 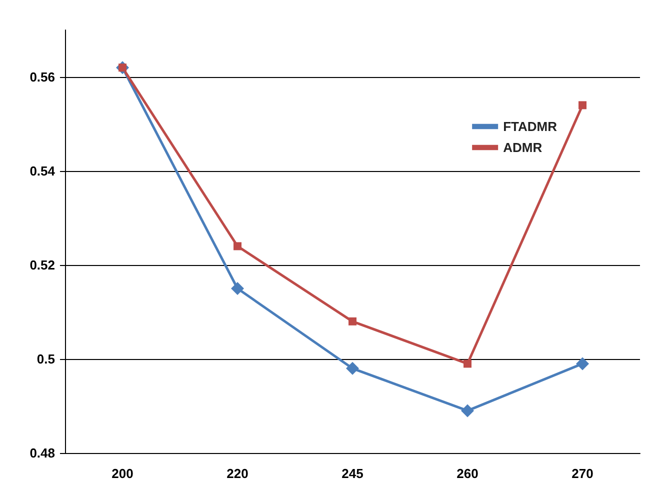 What do you see at coordinates (45, 359) in the screenshot?
I see `y-tick-label: 0.5` at bounding box center [45, 359].